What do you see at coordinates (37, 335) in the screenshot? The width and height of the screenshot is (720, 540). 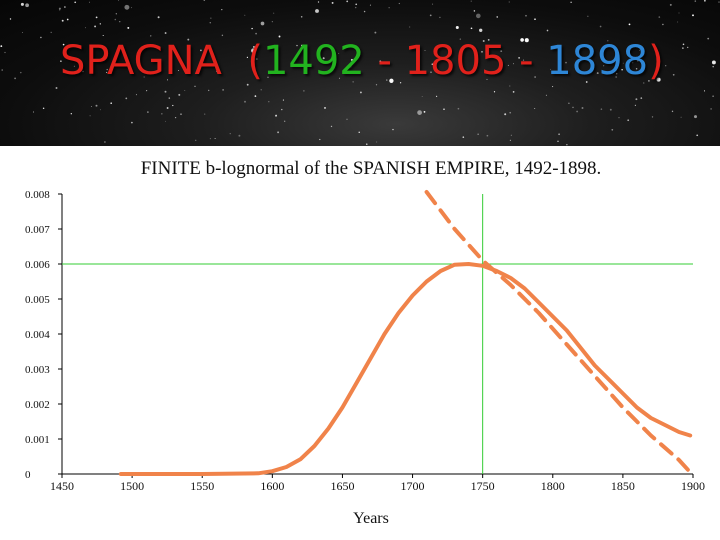 I see `y-tick-label: 0.004` at bounding box center [37, 335].